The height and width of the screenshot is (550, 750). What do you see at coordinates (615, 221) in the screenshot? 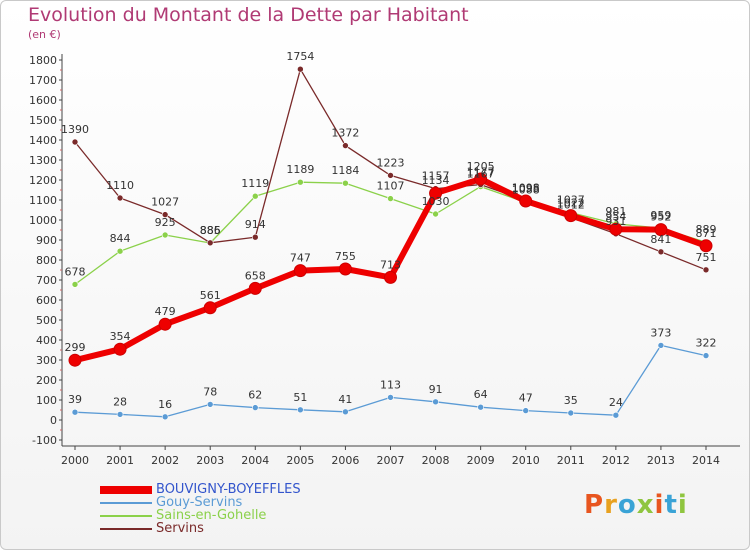
I see `data-label: 931` at bounding box center [615, 221].